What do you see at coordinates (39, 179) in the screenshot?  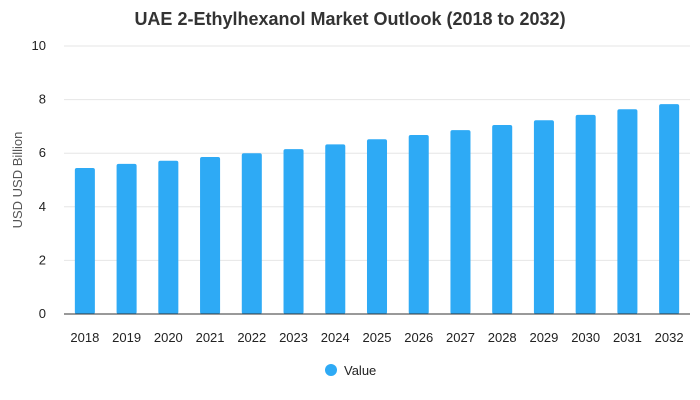 I see `y-axis-ticks: 0 2 4 6 8 10` at bounding box center [39, 179].